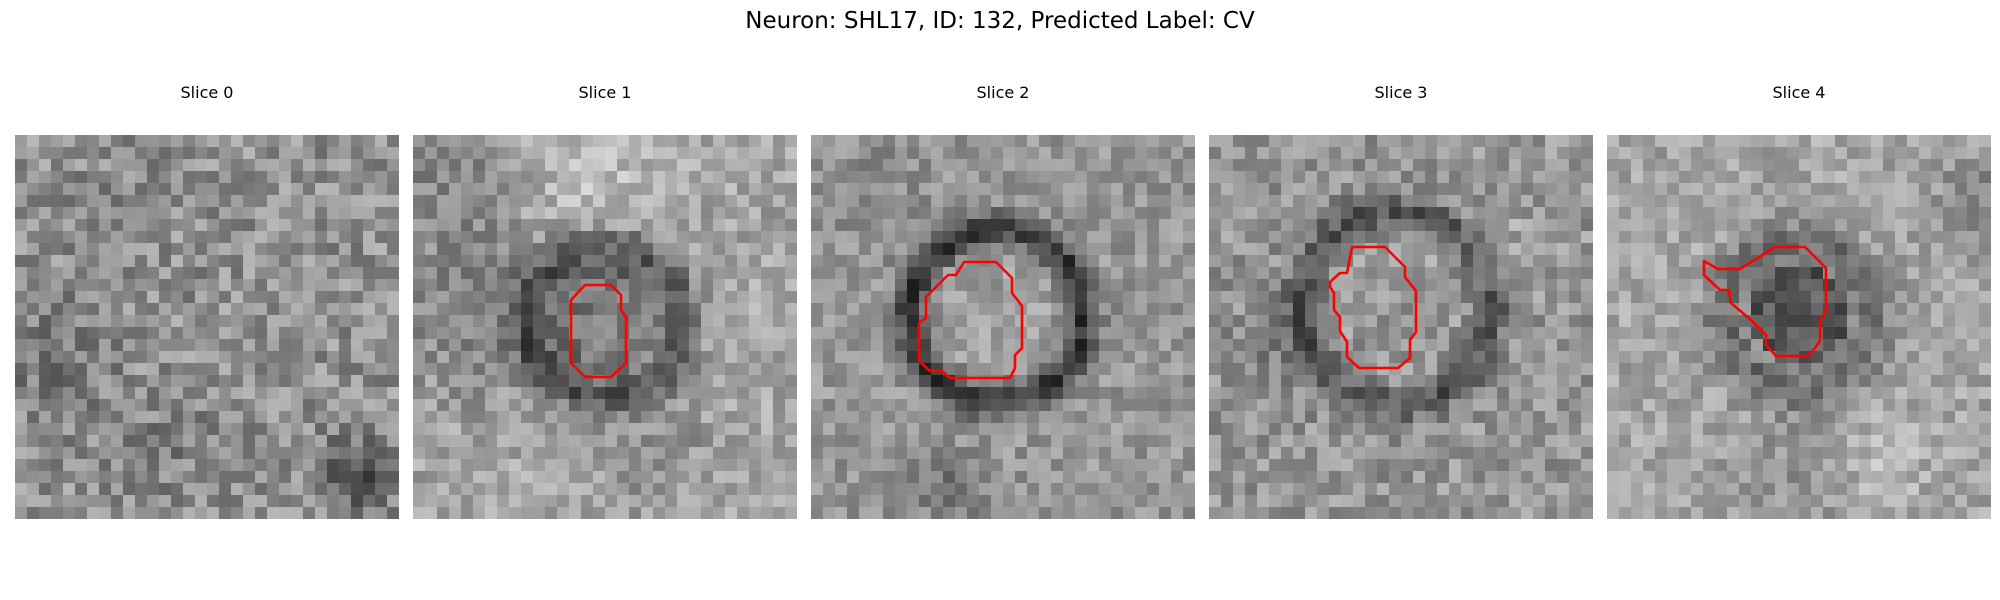  Describe the element at coordinates (1003, 92) in the screenshot. I see `slice-title: Slice 2` at that location.